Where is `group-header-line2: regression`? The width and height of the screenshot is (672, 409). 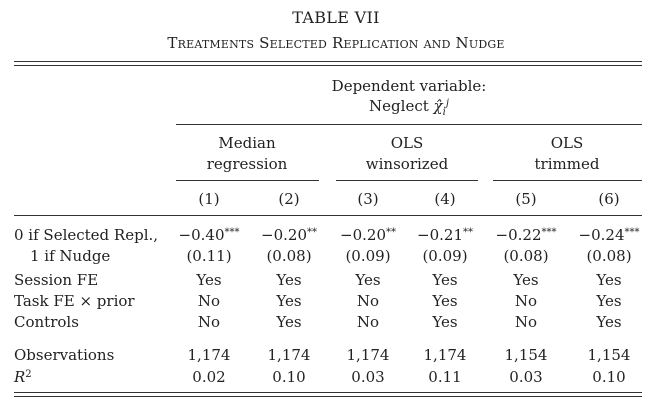 group-header-line2: regression is located at coordinates (247, 164).